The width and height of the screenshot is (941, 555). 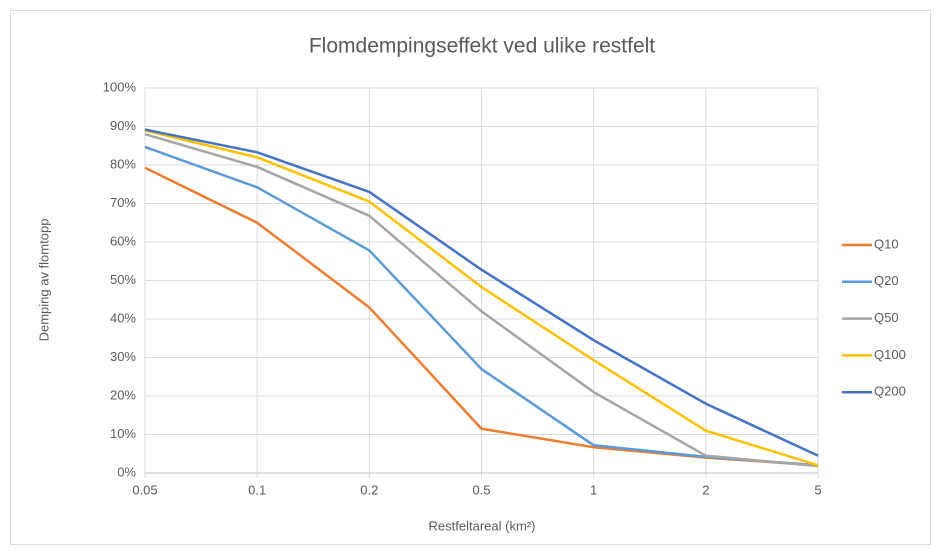 I want to click on y-tick-label: 70%, so click(x=123, y=202).